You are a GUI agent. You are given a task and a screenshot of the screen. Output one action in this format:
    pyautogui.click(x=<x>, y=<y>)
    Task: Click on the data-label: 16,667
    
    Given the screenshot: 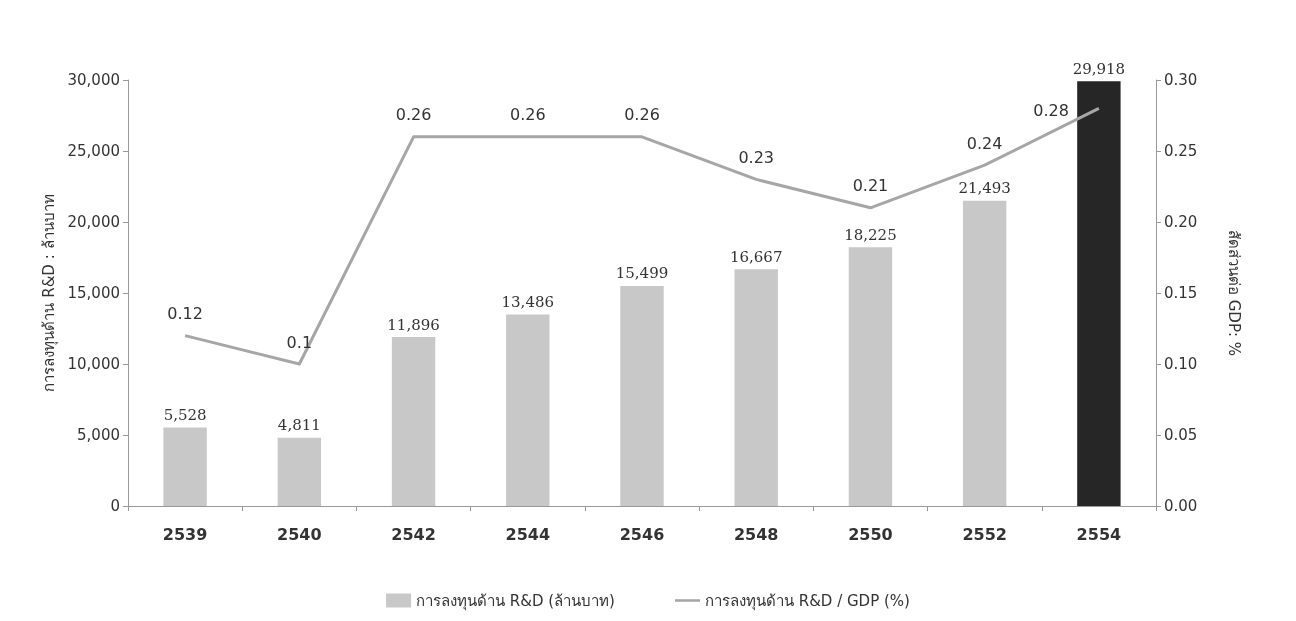 What is the action you would take?
    pyautogui.click(x=756, y=256)
    